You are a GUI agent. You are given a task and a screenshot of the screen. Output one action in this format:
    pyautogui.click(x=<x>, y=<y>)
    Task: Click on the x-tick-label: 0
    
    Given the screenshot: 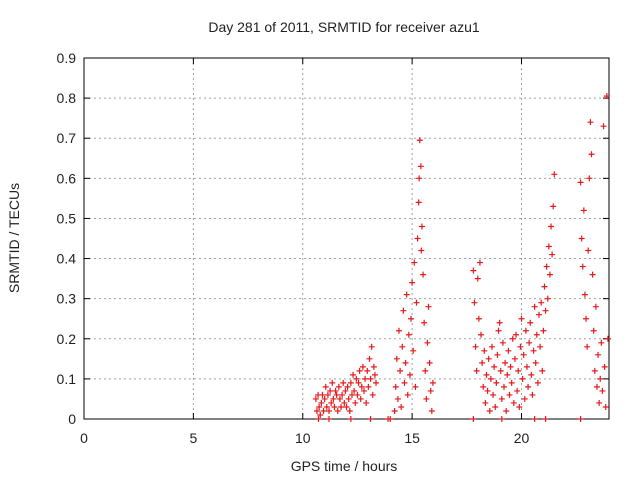 What is the action you would take?
    pyautogui.click(x=84, y=438)
    